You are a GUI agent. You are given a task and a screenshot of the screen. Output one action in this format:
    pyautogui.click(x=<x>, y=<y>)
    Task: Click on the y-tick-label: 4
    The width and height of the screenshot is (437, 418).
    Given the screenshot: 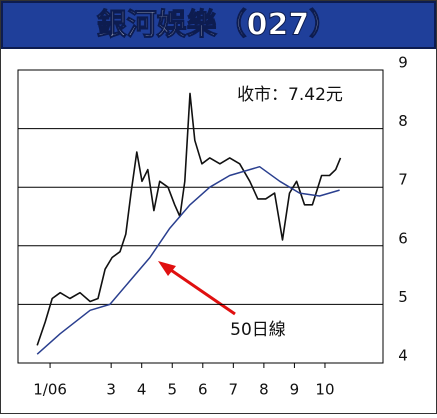 What is the action you would take?
    pyautogui.click(x=403, y=356)
    